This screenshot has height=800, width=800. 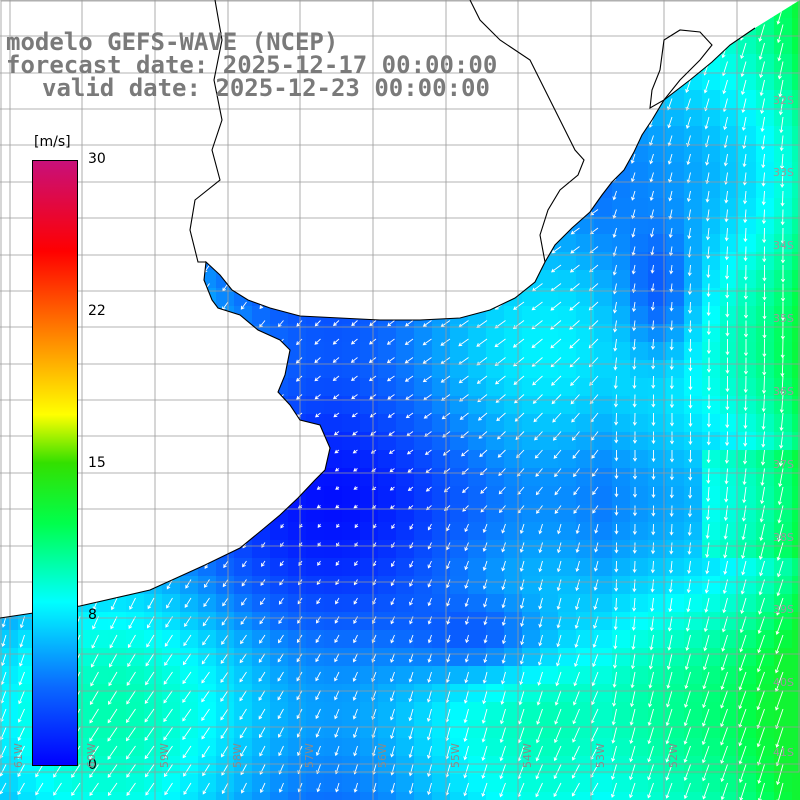 What do you see at coordinates (783, 537) in the screenshot?
I see `lat-label: 38S` at bounding box center [783, 537].